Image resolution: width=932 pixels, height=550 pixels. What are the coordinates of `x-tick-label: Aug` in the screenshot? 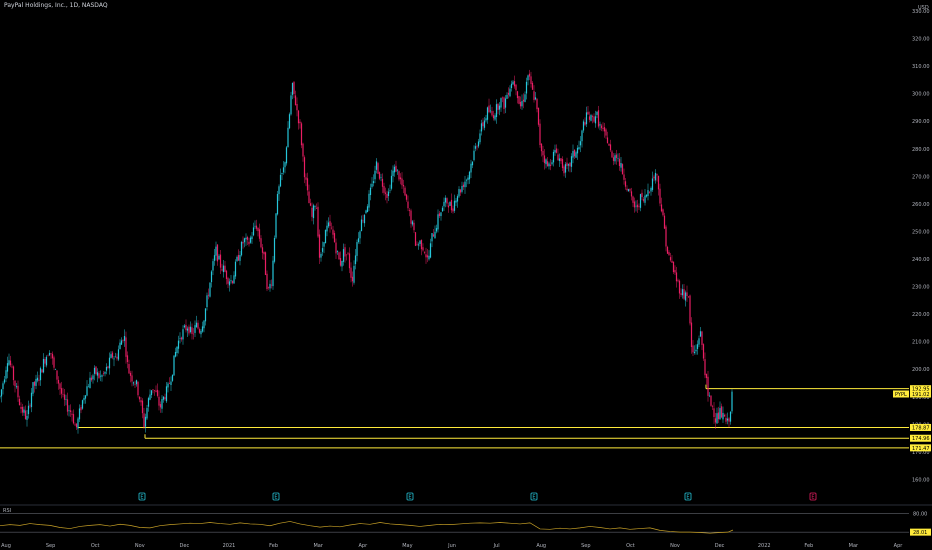 It's located at (6, 546).